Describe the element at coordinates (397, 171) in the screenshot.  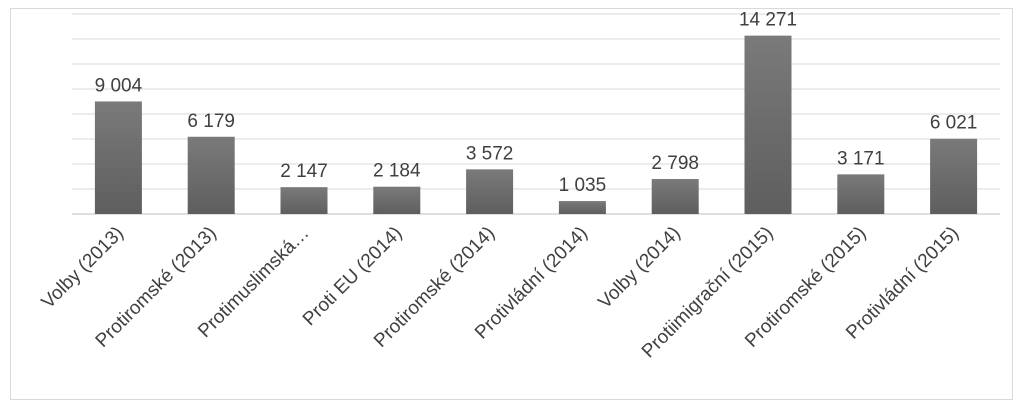
I see `data-label-3: 2 184` at that location.